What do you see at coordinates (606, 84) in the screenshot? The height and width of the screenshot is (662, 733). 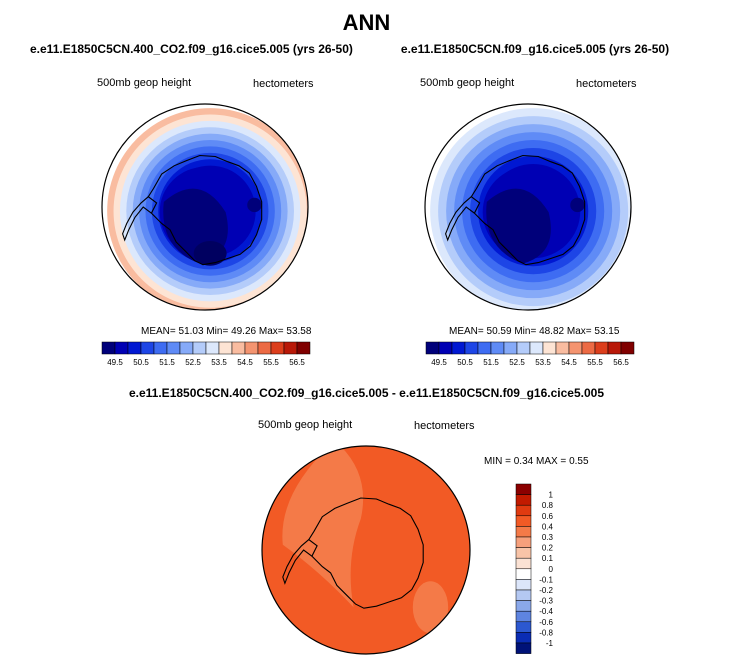 I see `panel-2-units-label: hectometers` at bounding box center [606, 84].